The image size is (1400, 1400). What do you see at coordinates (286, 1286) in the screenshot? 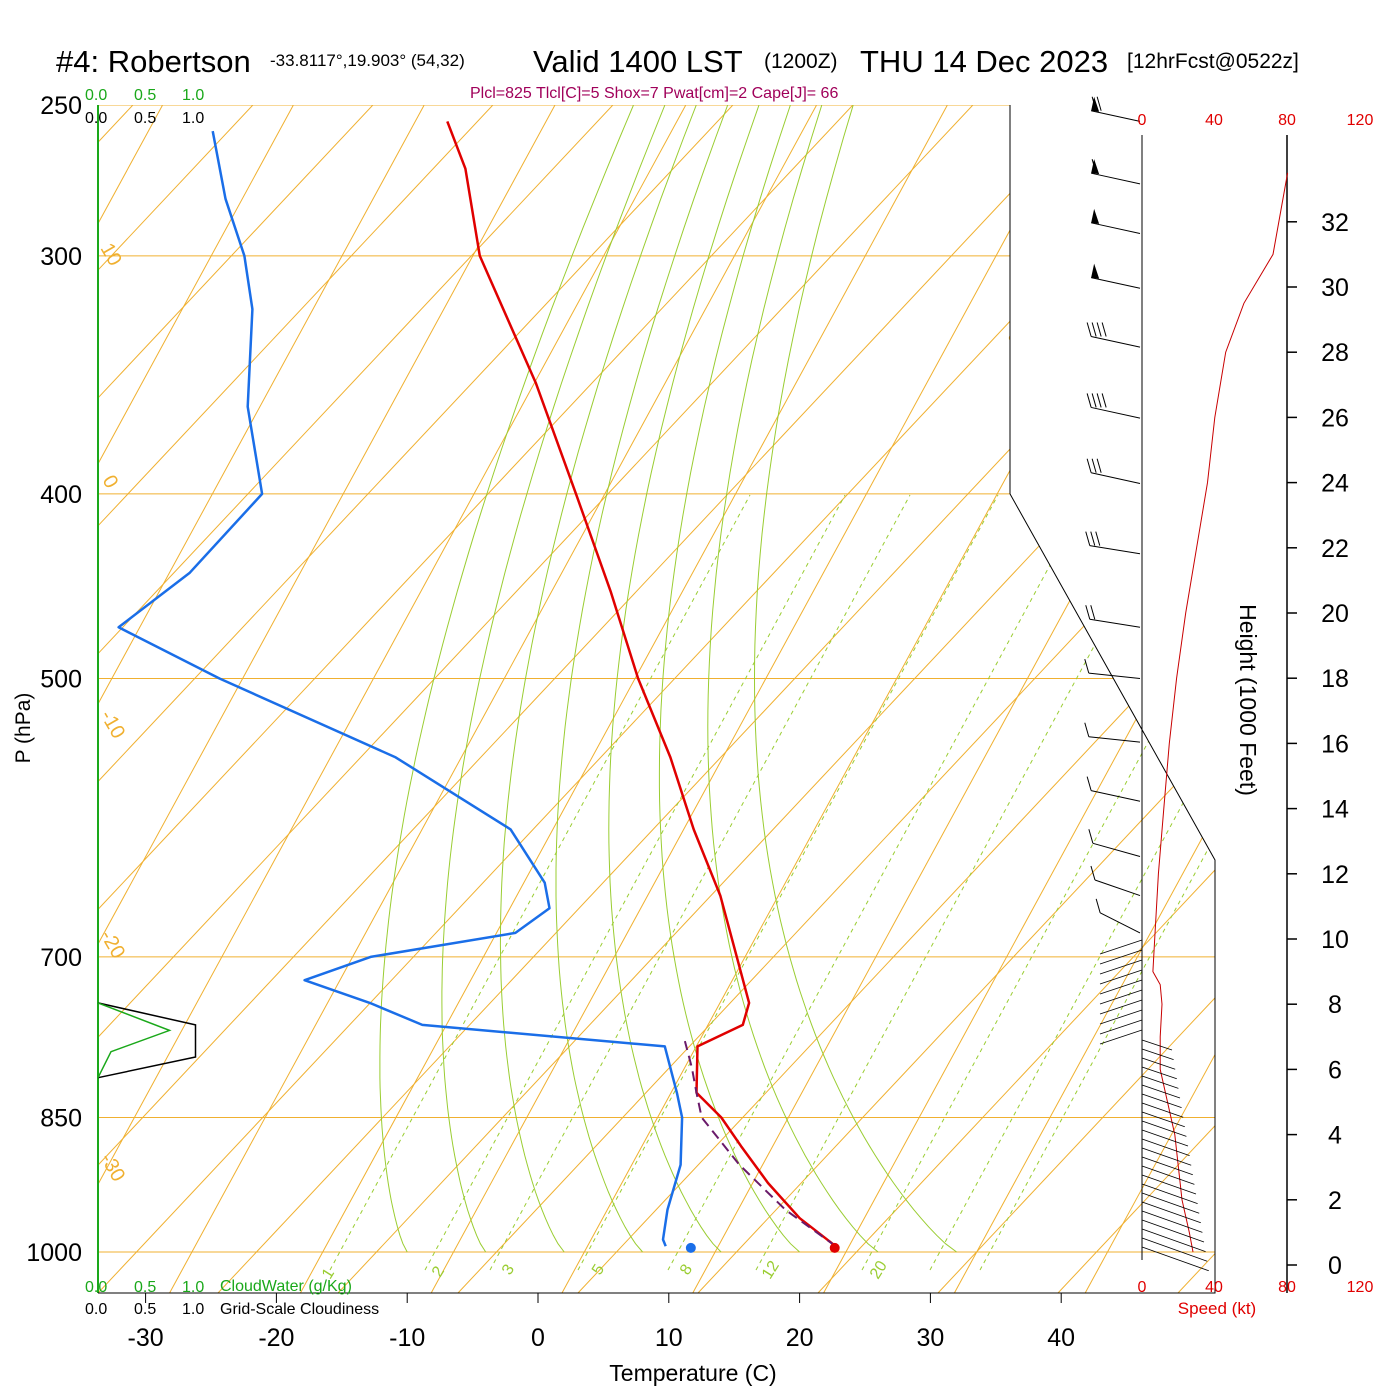
I see `cloudwater-label: CloudWater (g/Kg)` at bounding box center [286, 1286].